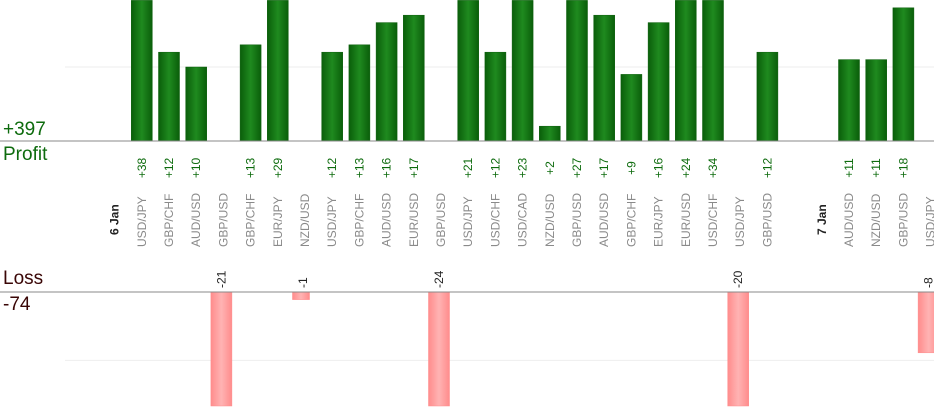 Image resolution: width=934 pixels, height=420 pixels. I want to click on profit-value-label: +21, so click(468, 167).